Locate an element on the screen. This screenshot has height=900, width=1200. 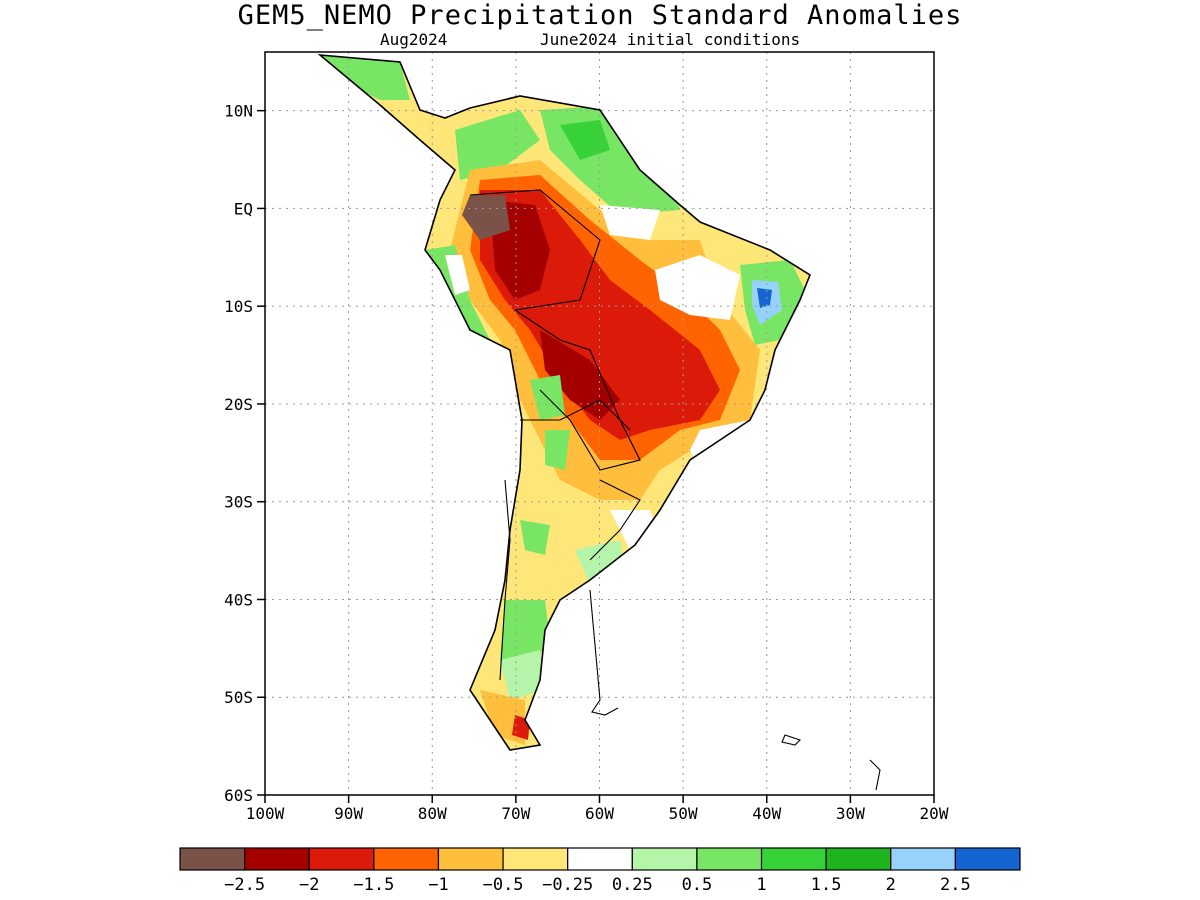
lat-tick-label: EQ is located at coordinates (243, 208).